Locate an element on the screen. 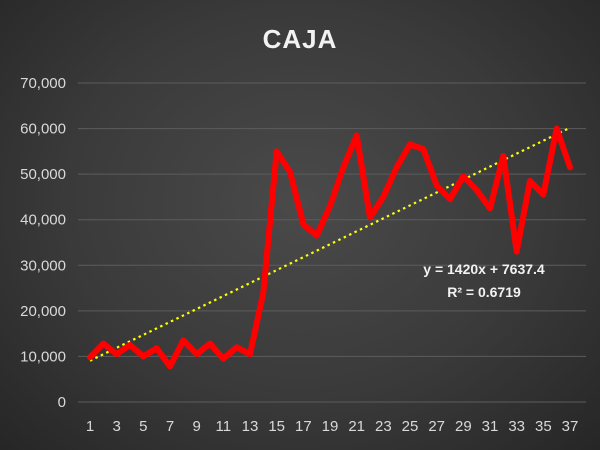  y-tick-label: 20,000 is located at coordinates (43, 311).